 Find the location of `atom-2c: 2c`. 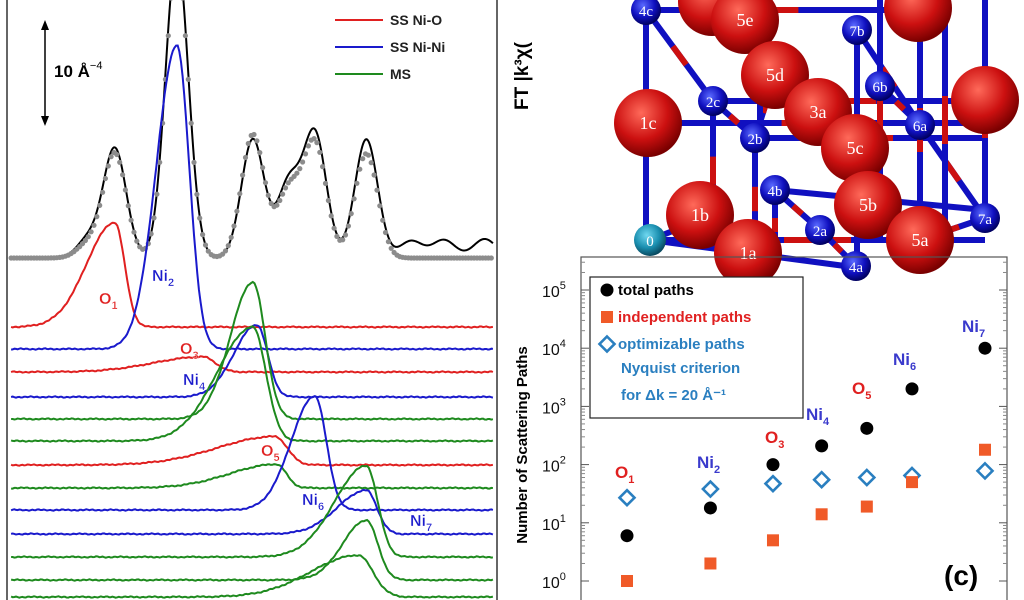

atom-2c: 2c is located at coordinates (713, 101).